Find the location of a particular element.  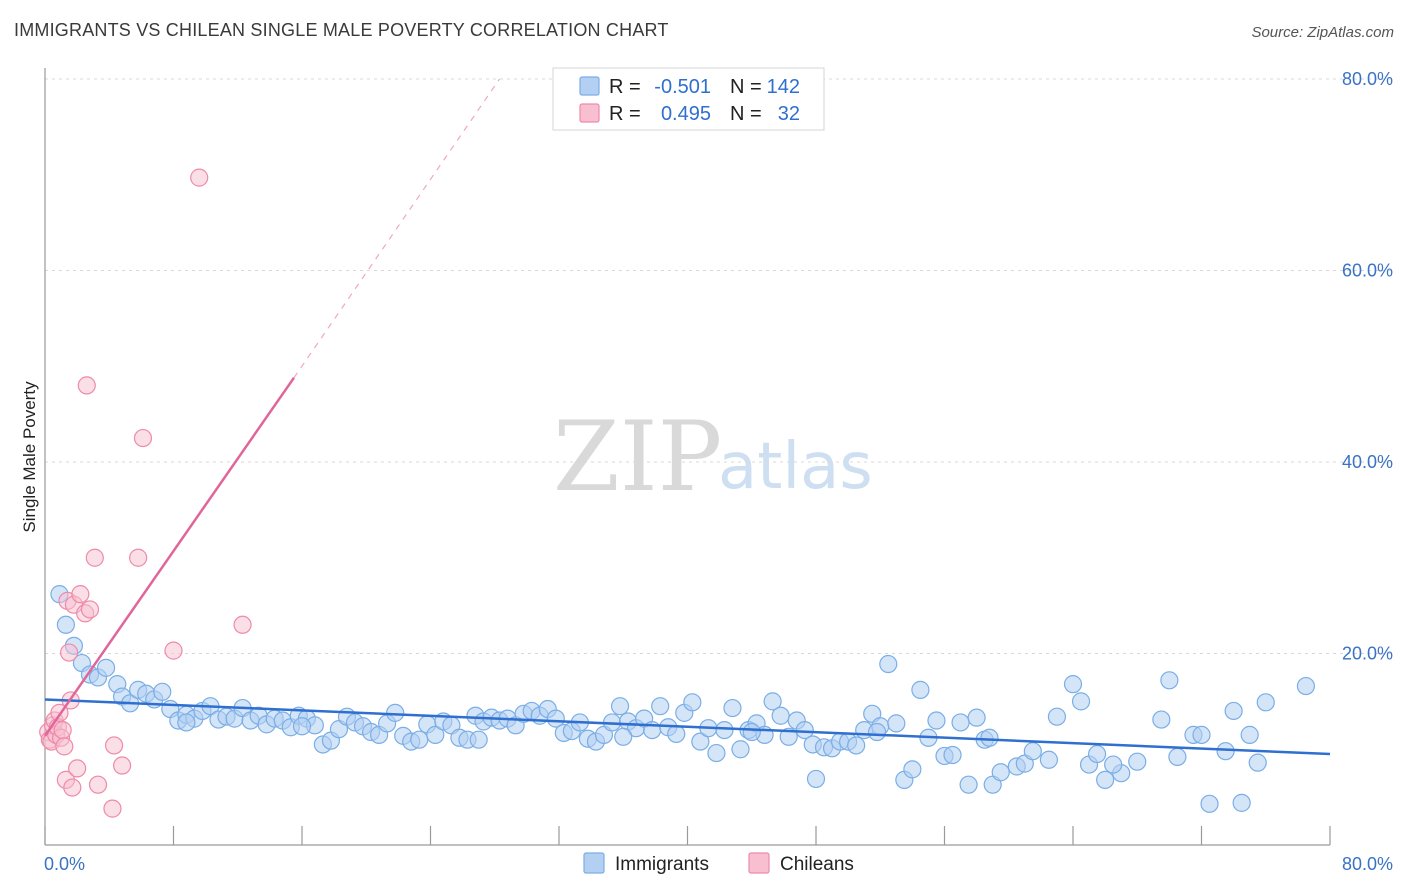

immigrants-trend-line is located at coordinates (687, 727).